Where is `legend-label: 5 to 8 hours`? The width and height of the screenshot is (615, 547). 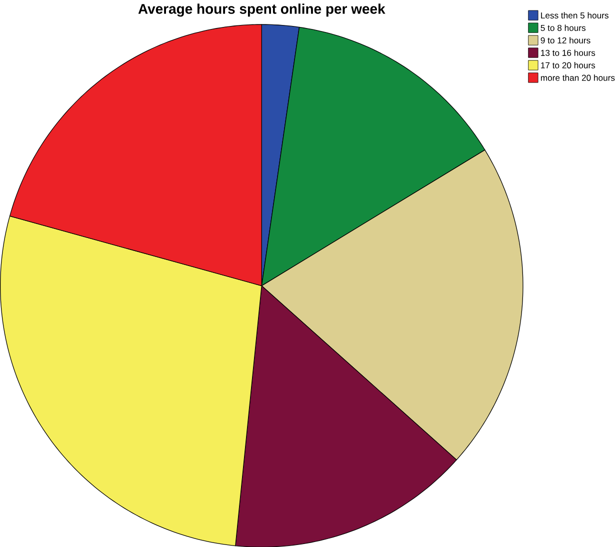
legend-label: 5 to 8 hours is located at coordinates (563, 27).